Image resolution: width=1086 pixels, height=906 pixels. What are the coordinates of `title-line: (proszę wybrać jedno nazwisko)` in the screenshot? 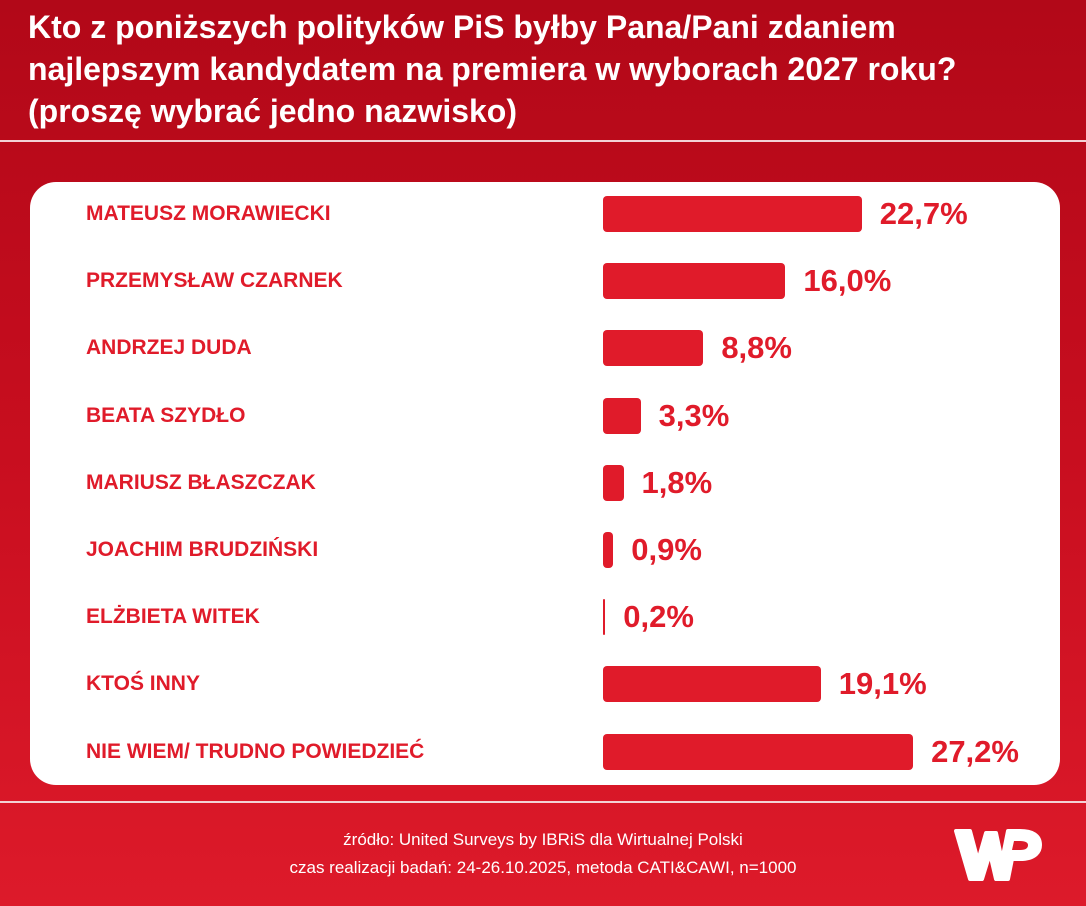 It's located at (272, 111).